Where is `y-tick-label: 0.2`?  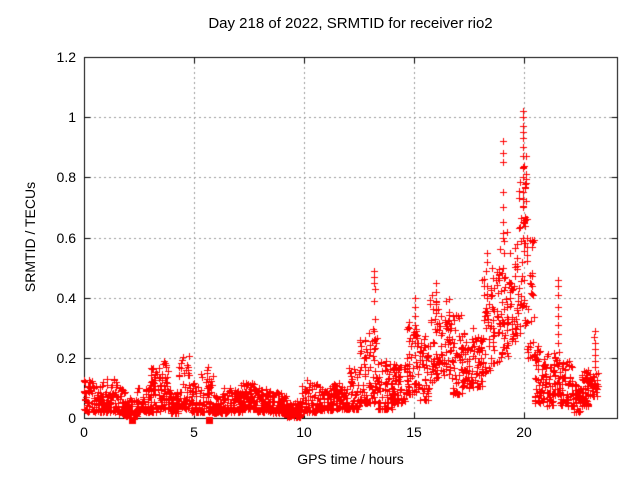
y-tick-label: 0.2 is located at coordinates (66, 358).